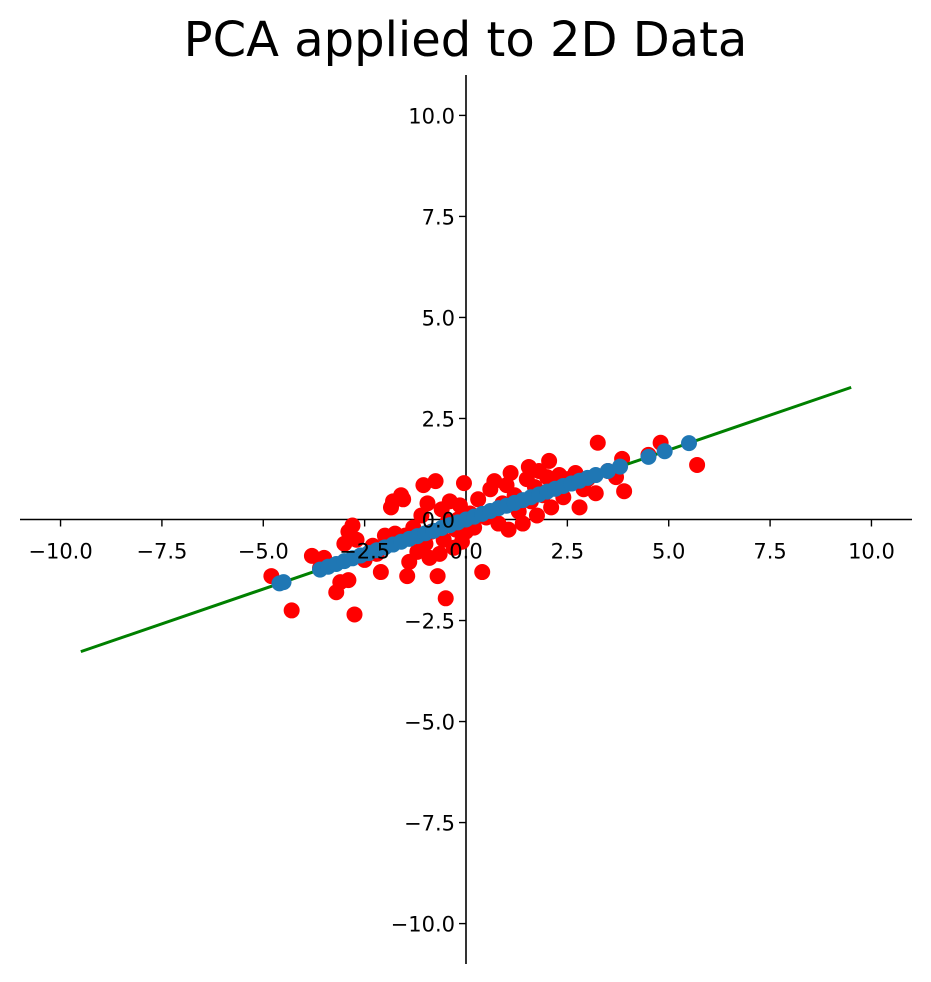 The height and width of the screenshot is (982, 931). What do you see at coordinates (438, 318) in the screenshot?
I see `y-tick-label: 5.0` at bounding box center [438, 318].